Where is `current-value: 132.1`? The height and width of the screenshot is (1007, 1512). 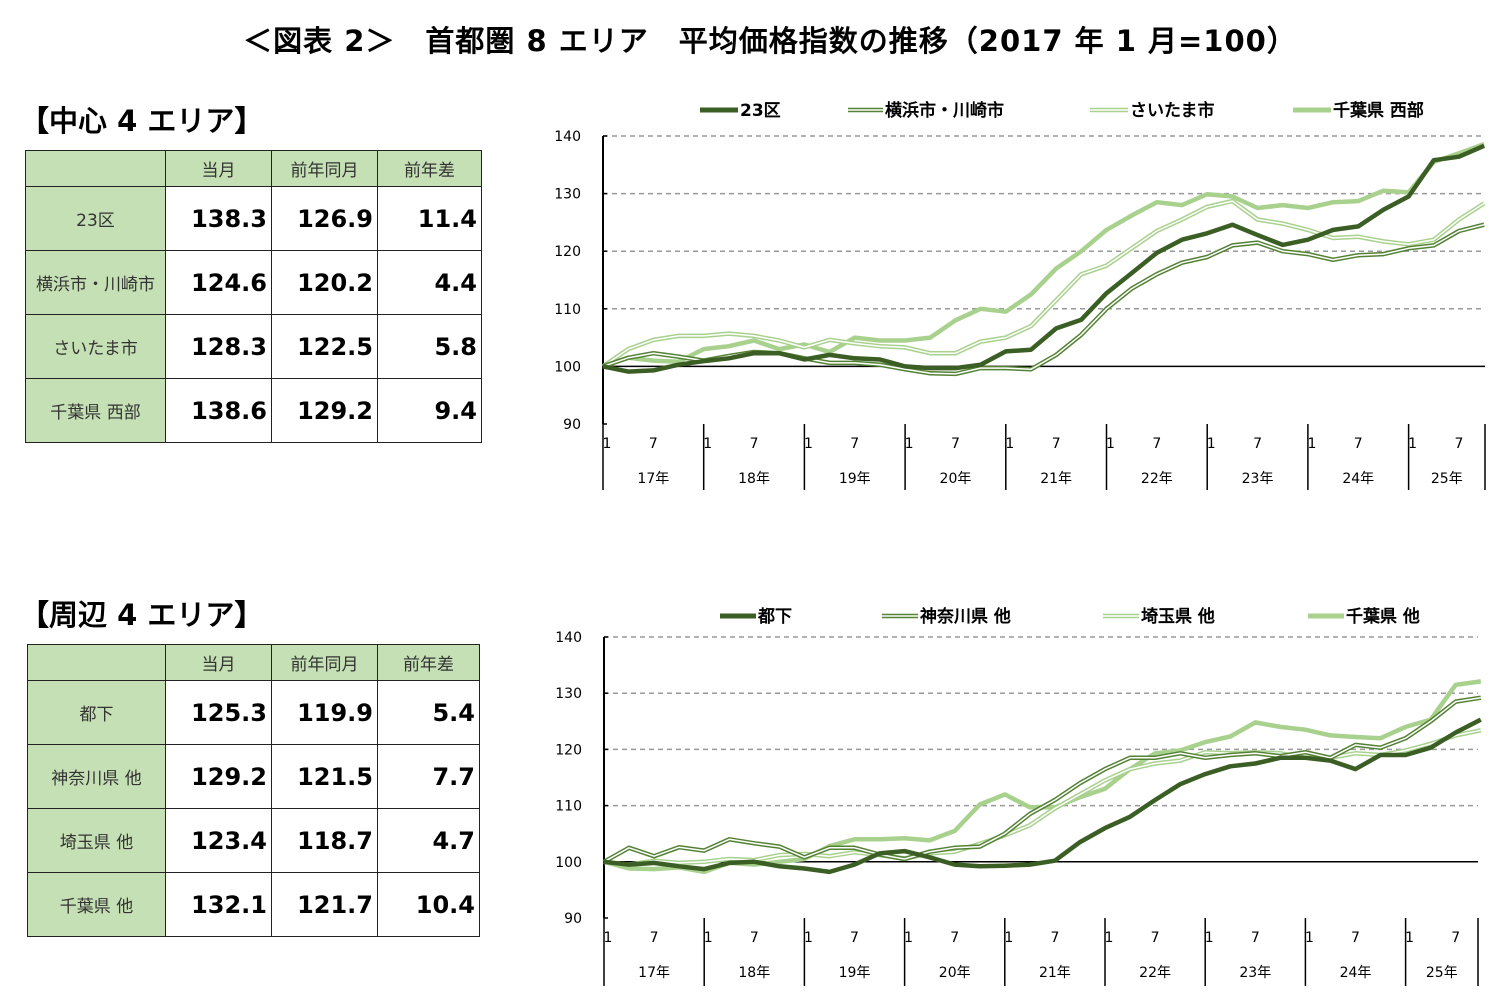
current-value: 132.1 is located at coordinates (218, 904).